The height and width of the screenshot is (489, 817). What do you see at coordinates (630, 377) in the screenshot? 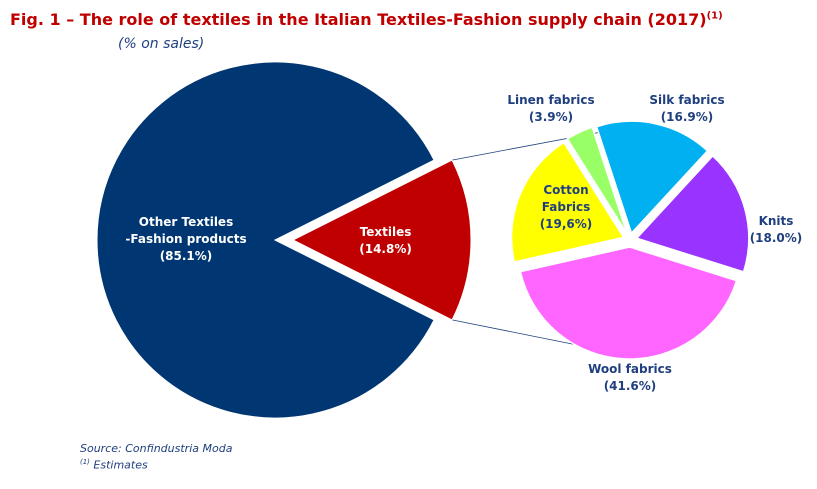
I see `label-wool-fabrics: Wool fabrics (41.6%)` at bounding box center [630, 377].